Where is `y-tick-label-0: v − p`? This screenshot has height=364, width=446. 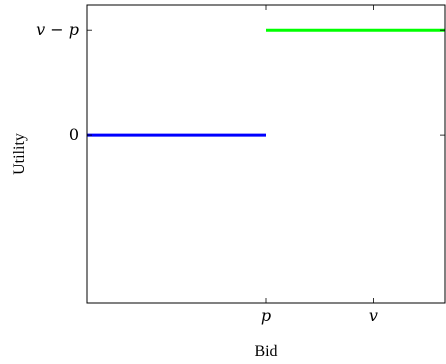
y-tick-label-0: v − p is located at coordinates (57, 29).